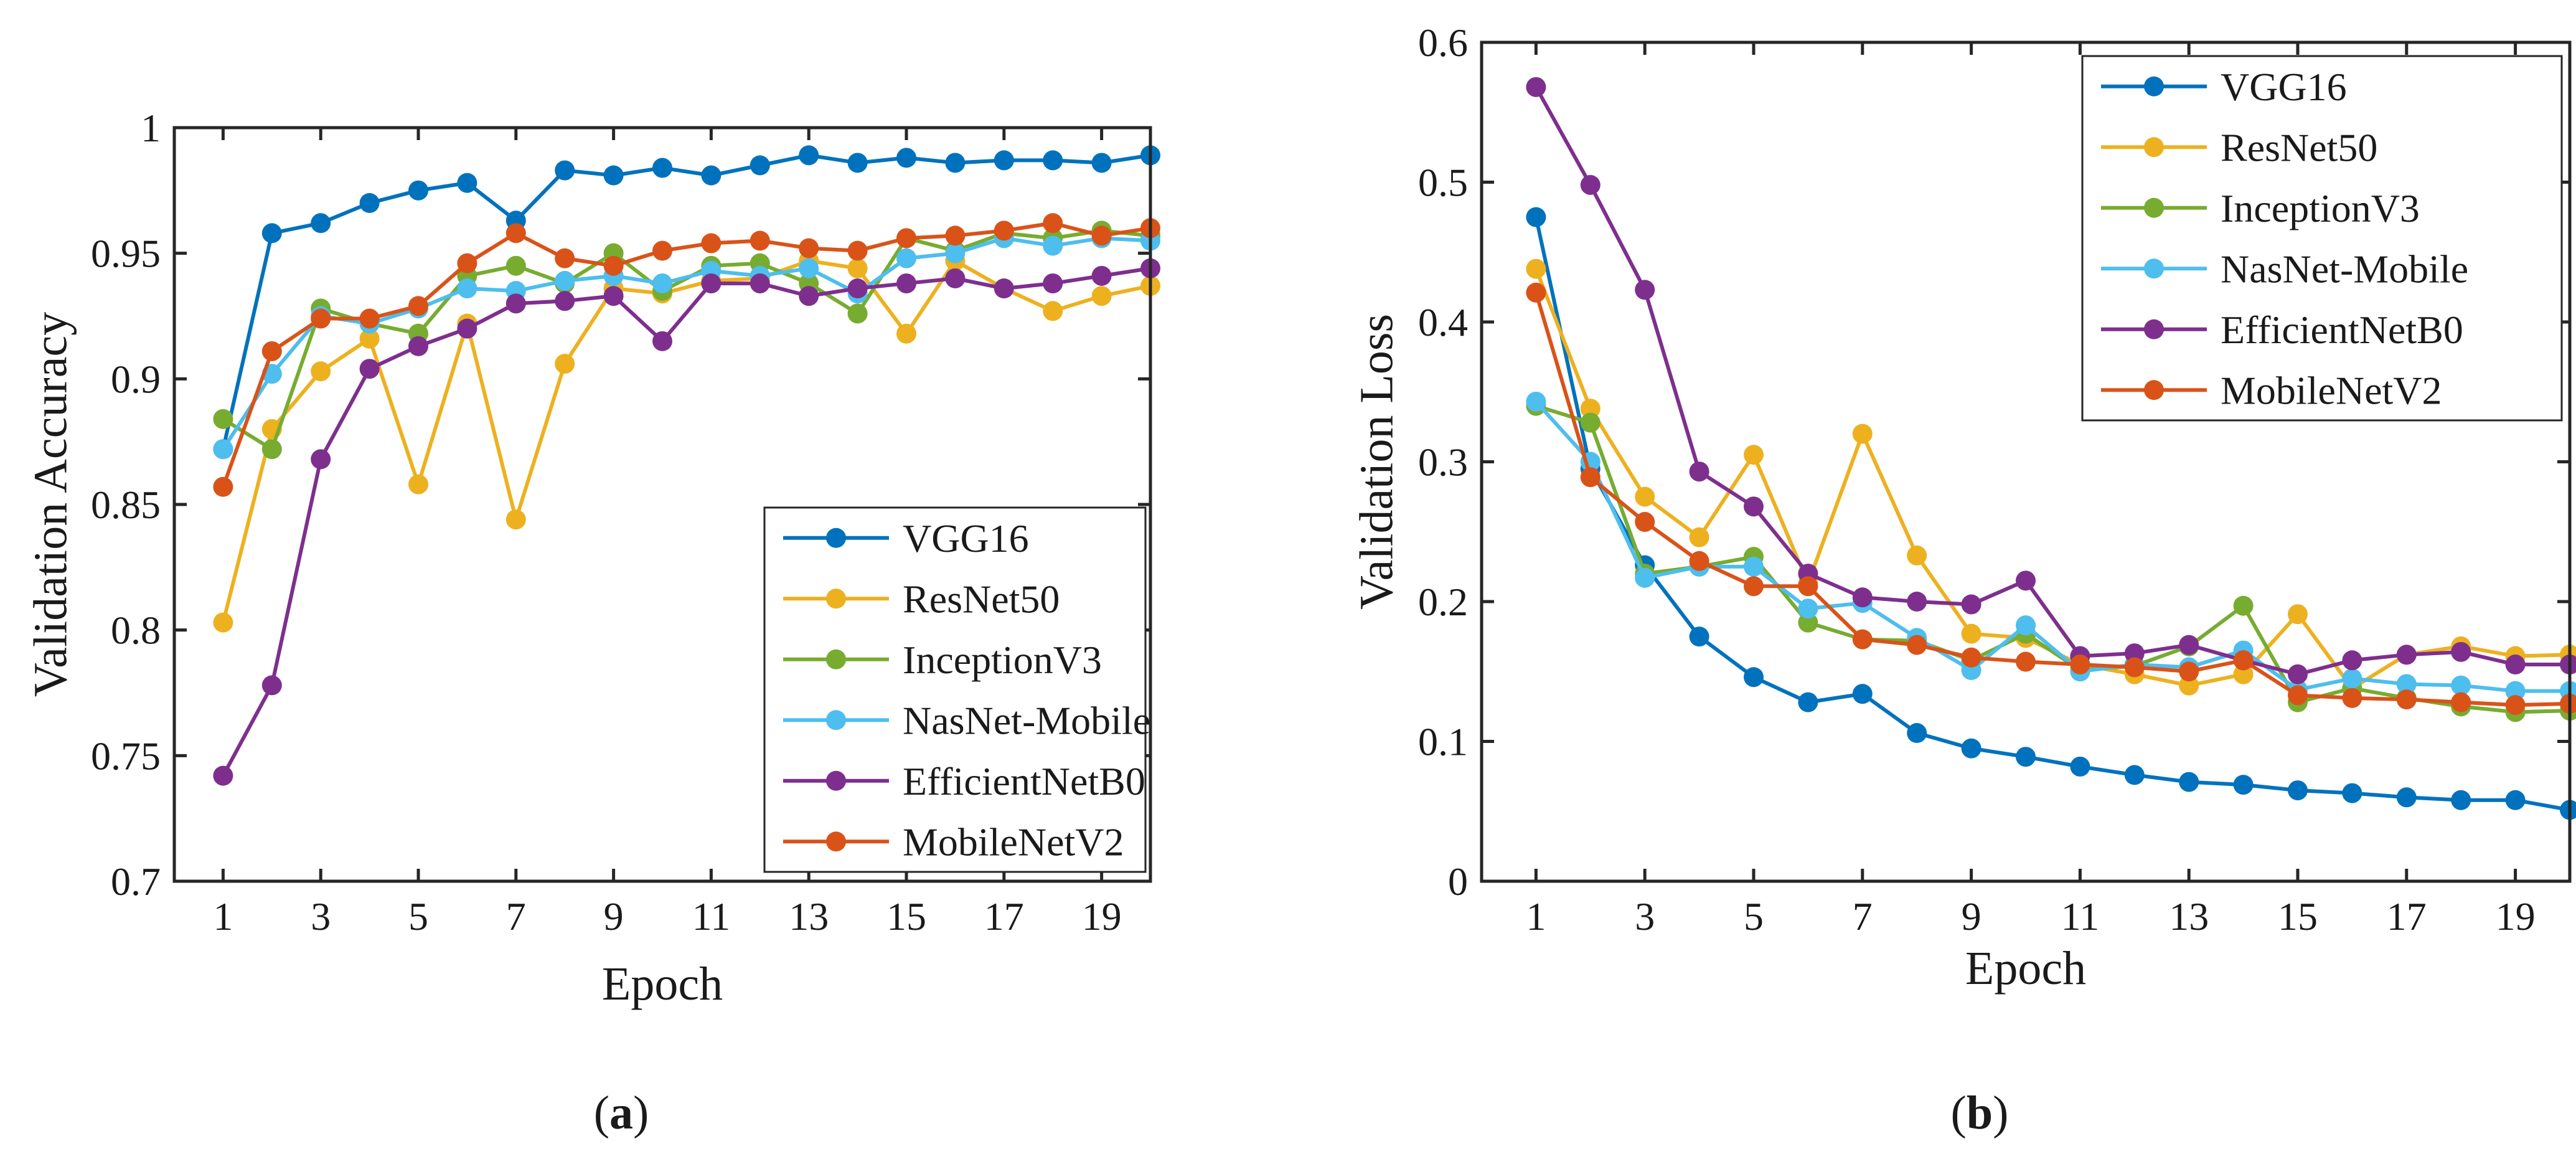 The width and height of the screenshot is (2576, 1154). What do you see at coordinates (1443, 602) in the screenshot?
I see `panel-b-y-tick-label: 0.2` at bounding box center [1443, 602].